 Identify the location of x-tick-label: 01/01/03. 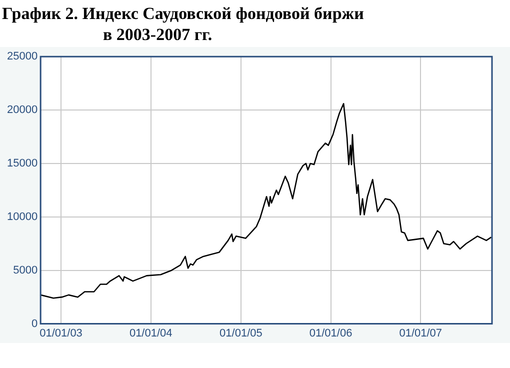
(61, 333).